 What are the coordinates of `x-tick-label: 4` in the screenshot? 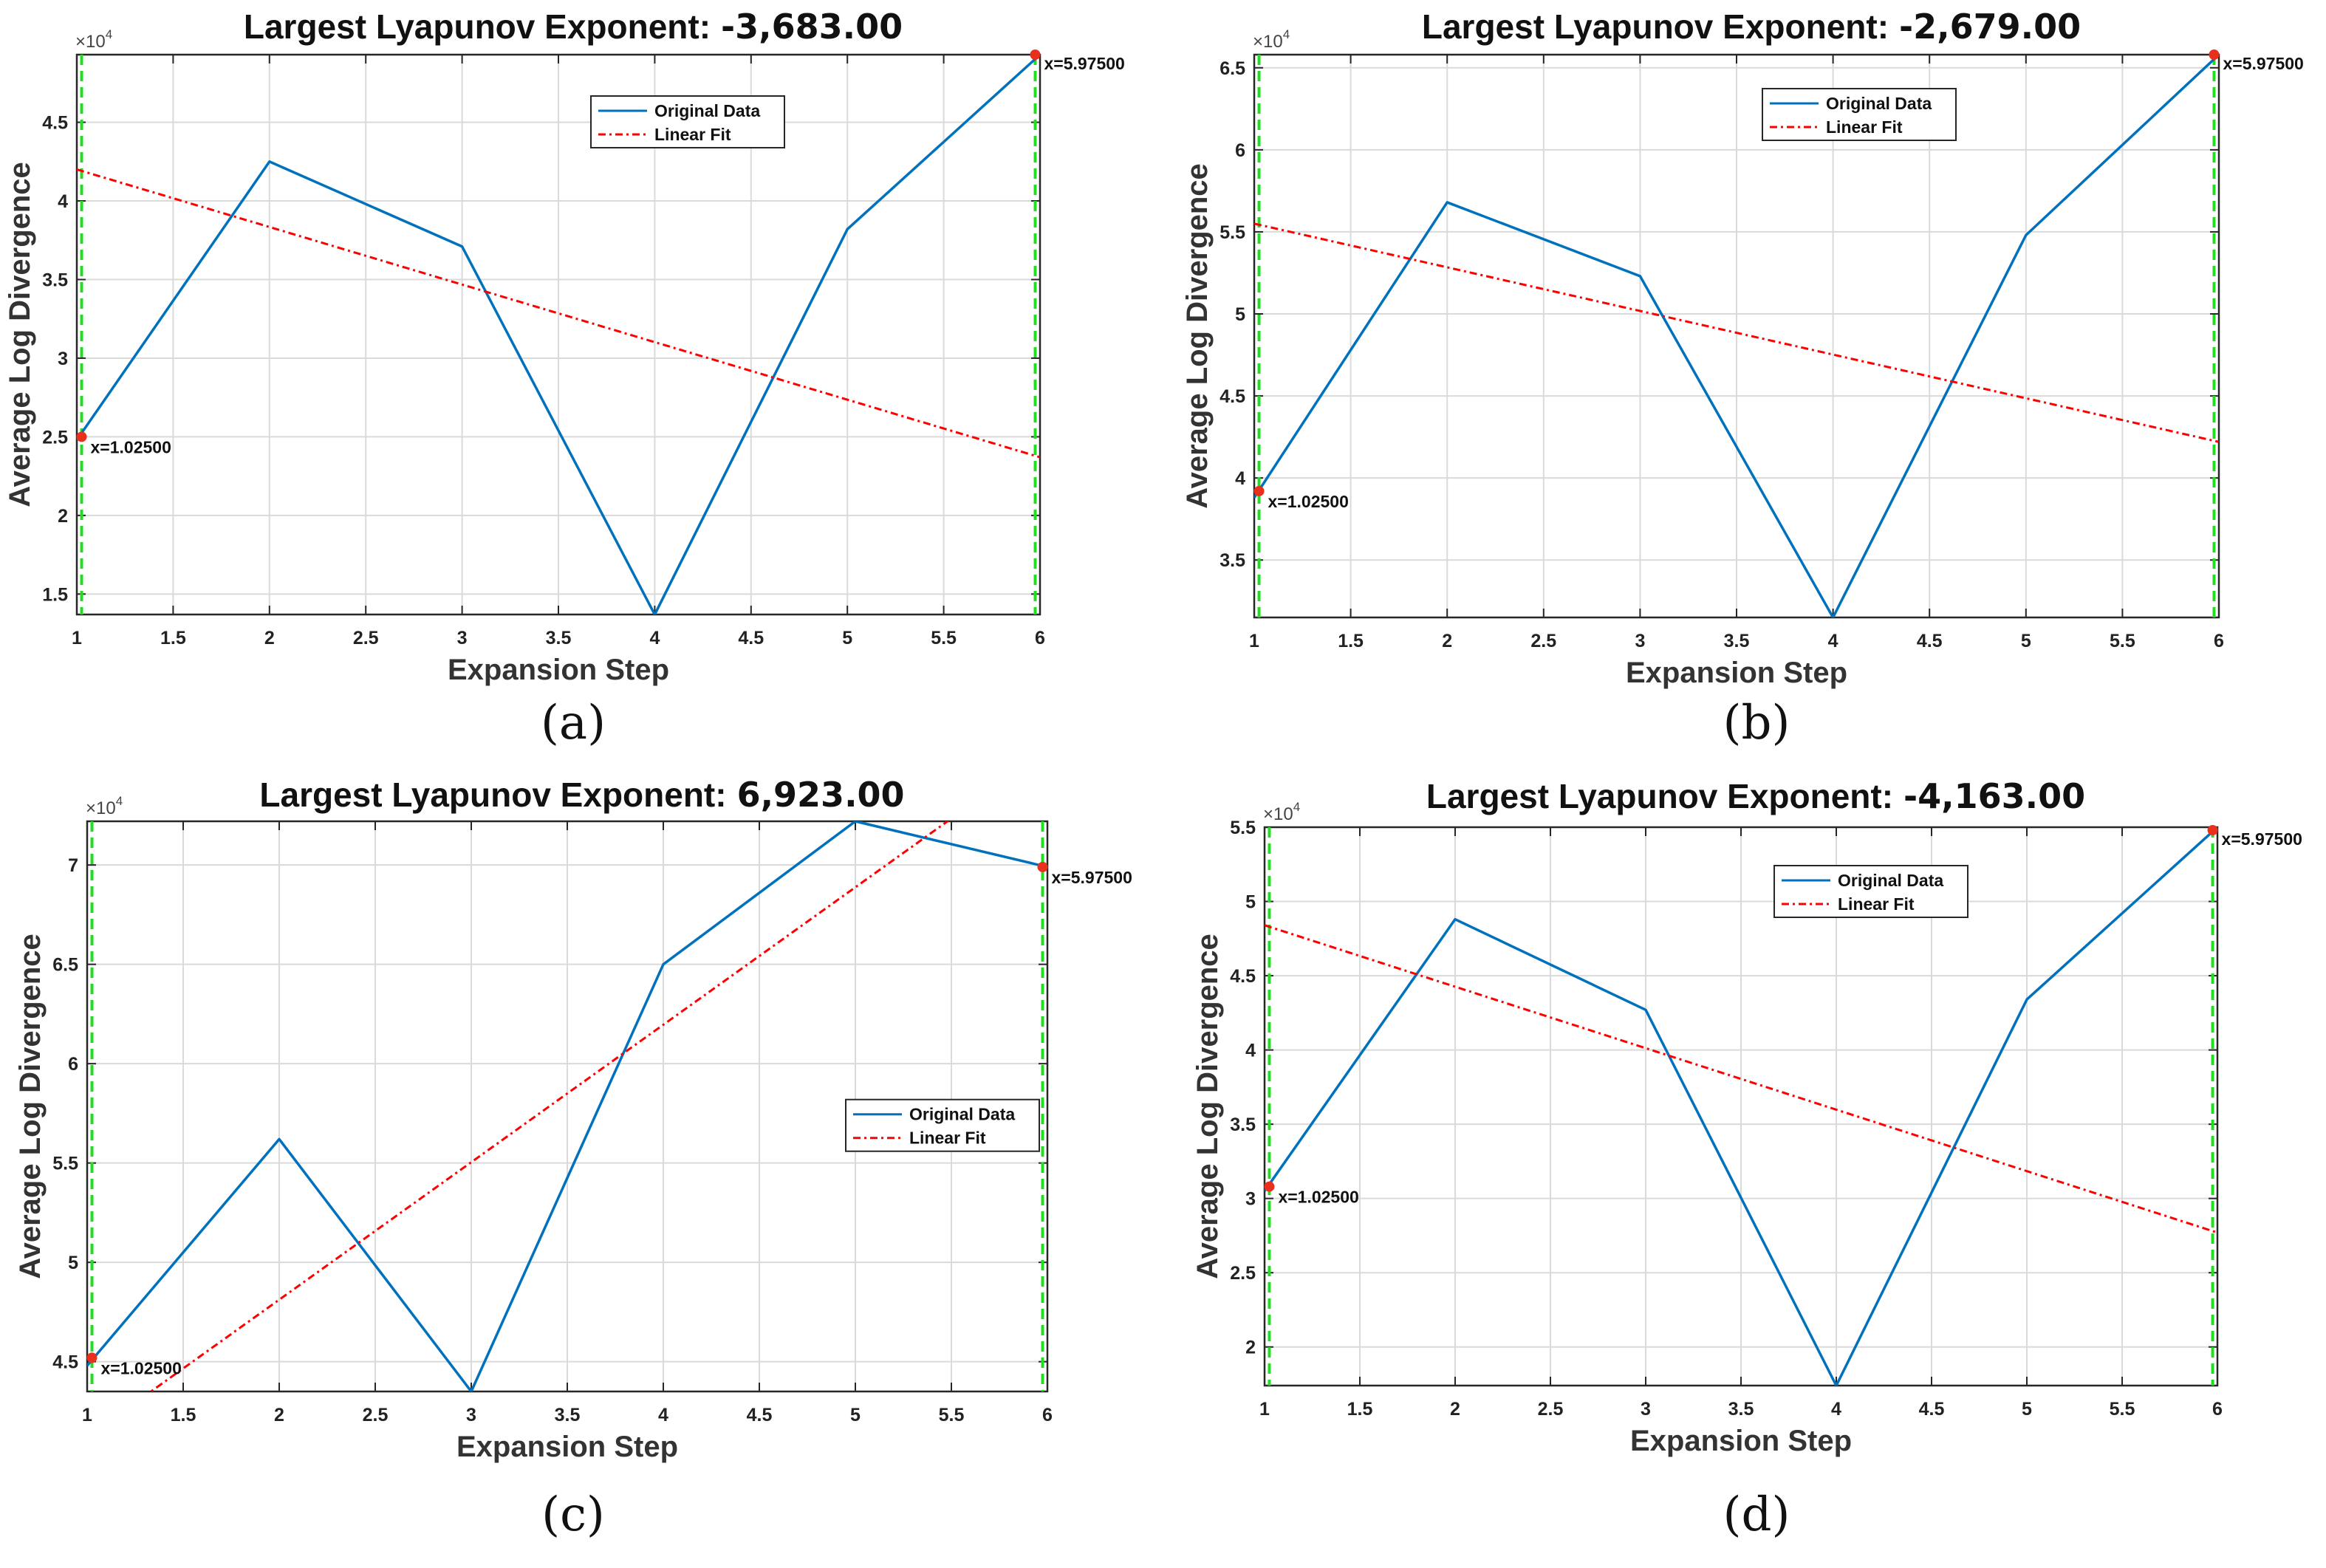 It's located at (654, 638).